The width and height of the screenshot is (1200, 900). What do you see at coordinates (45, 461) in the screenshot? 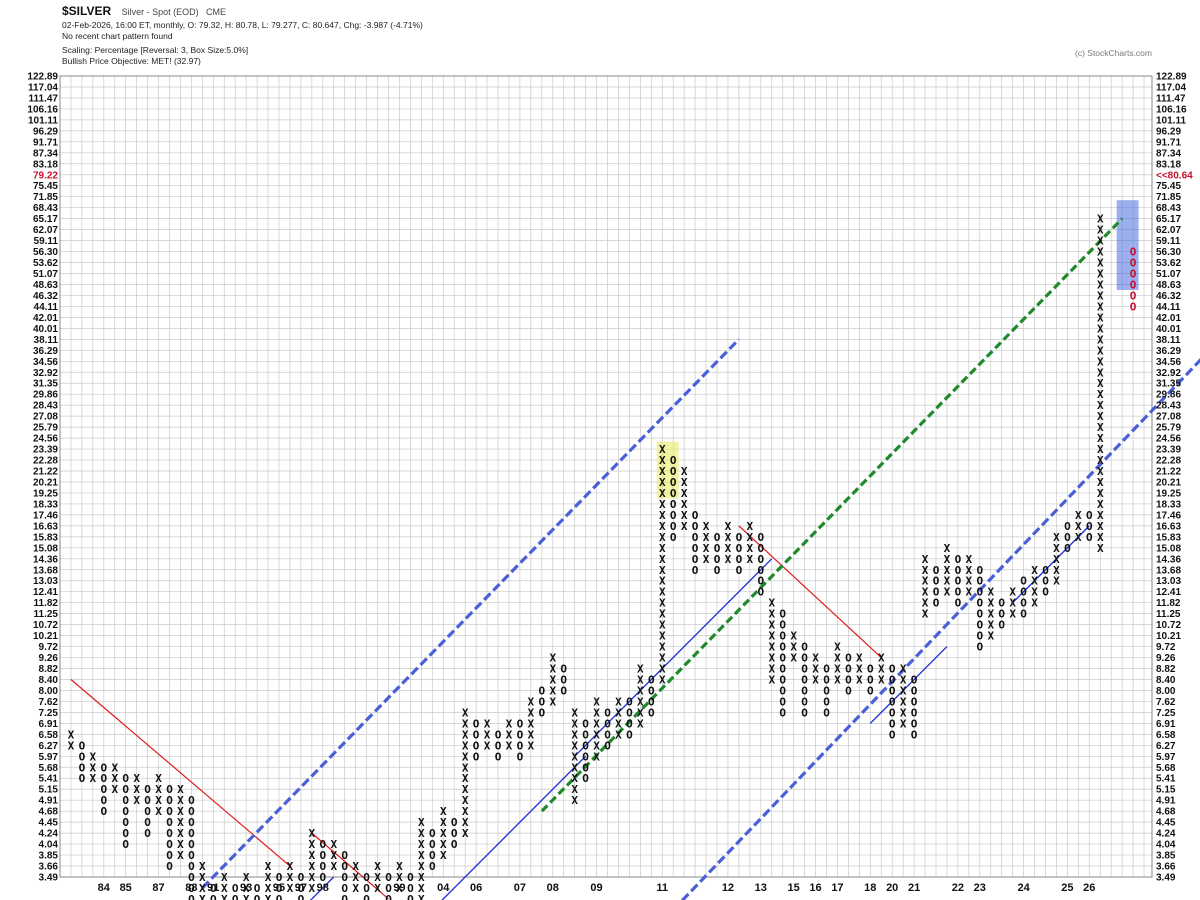
I see `y-tick-label-left: 22.28` at bounding box center [45, 461].